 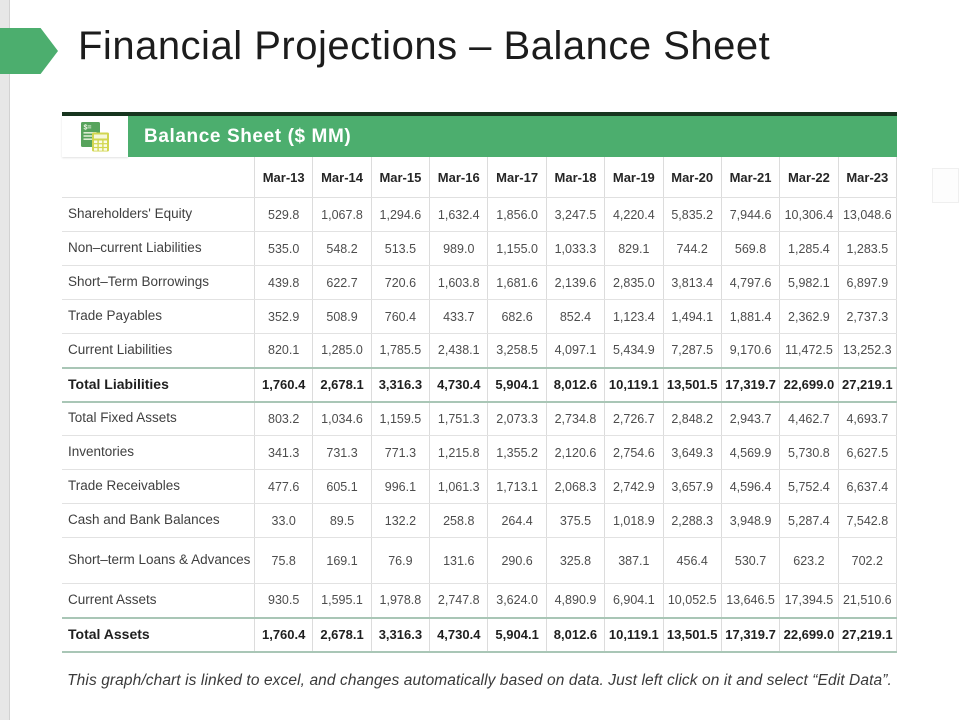 What do you see at coordinates (809, 248) in the screenshot?
I see `cell-value: 1,285.4` at bounding box center [809, 248].